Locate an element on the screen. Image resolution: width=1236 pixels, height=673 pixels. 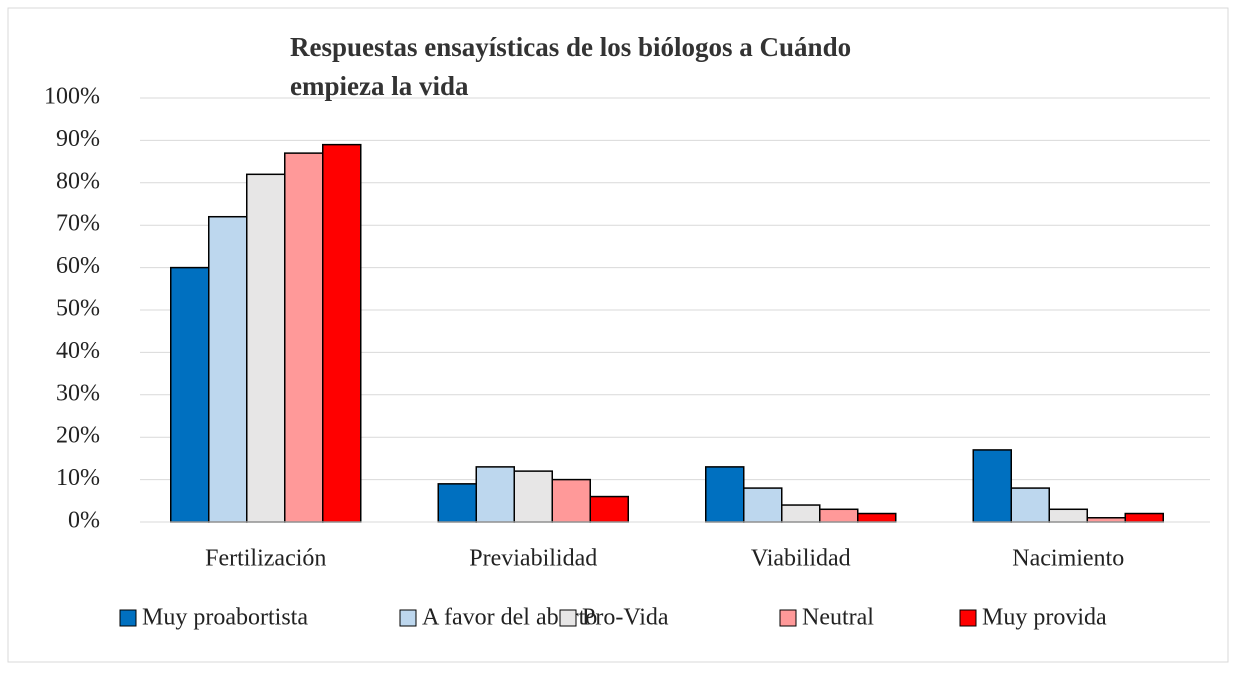
y-tick-label: 0% is located at coordinates (84, 521).